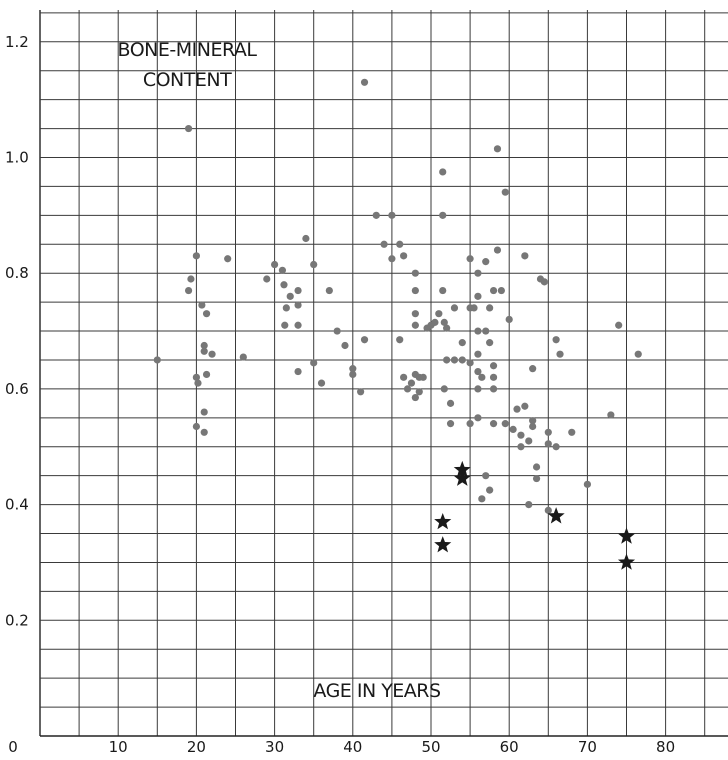 This screenshot has height=760, width=728. Describe the element at coordinates (17, 273) in the screenshot. I see `y-tick-label: 0.8` at that location.